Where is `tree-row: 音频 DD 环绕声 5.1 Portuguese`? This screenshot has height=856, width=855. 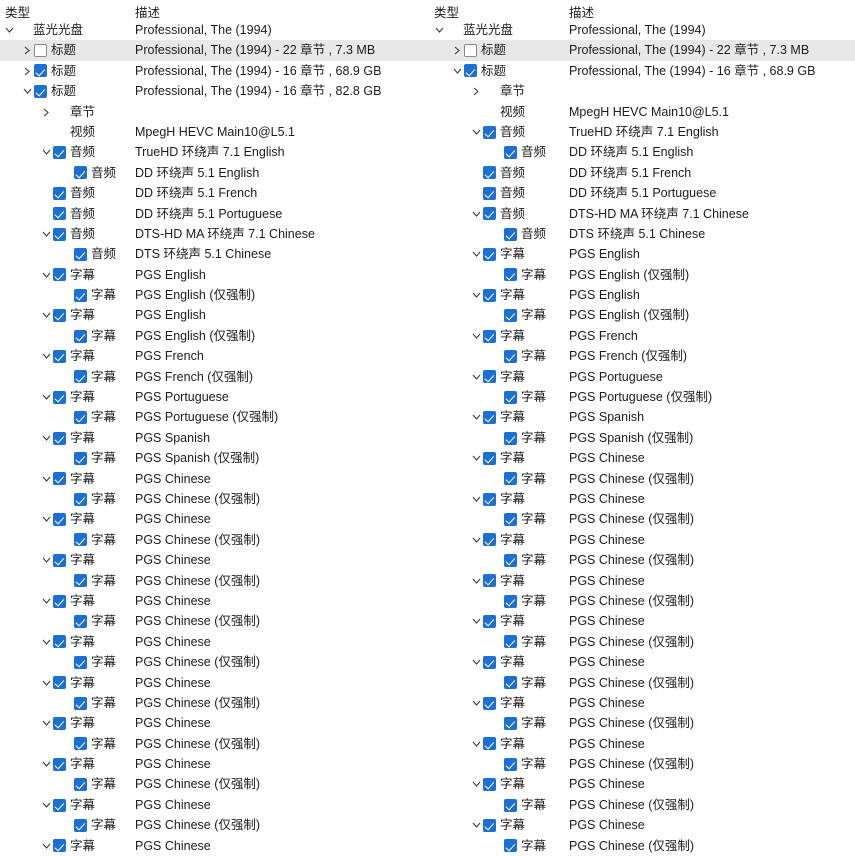
tree-row: 音频 DD 环绕声 5.1 Portuguese is located at coordinates (642, 193).